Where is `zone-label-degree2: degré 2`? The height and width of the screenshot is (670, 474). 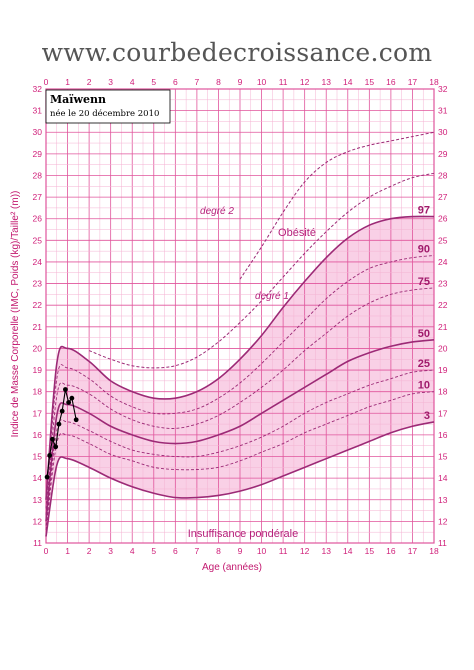 zone-label-degree2: degré 2 is located at coordinates (217, 211).